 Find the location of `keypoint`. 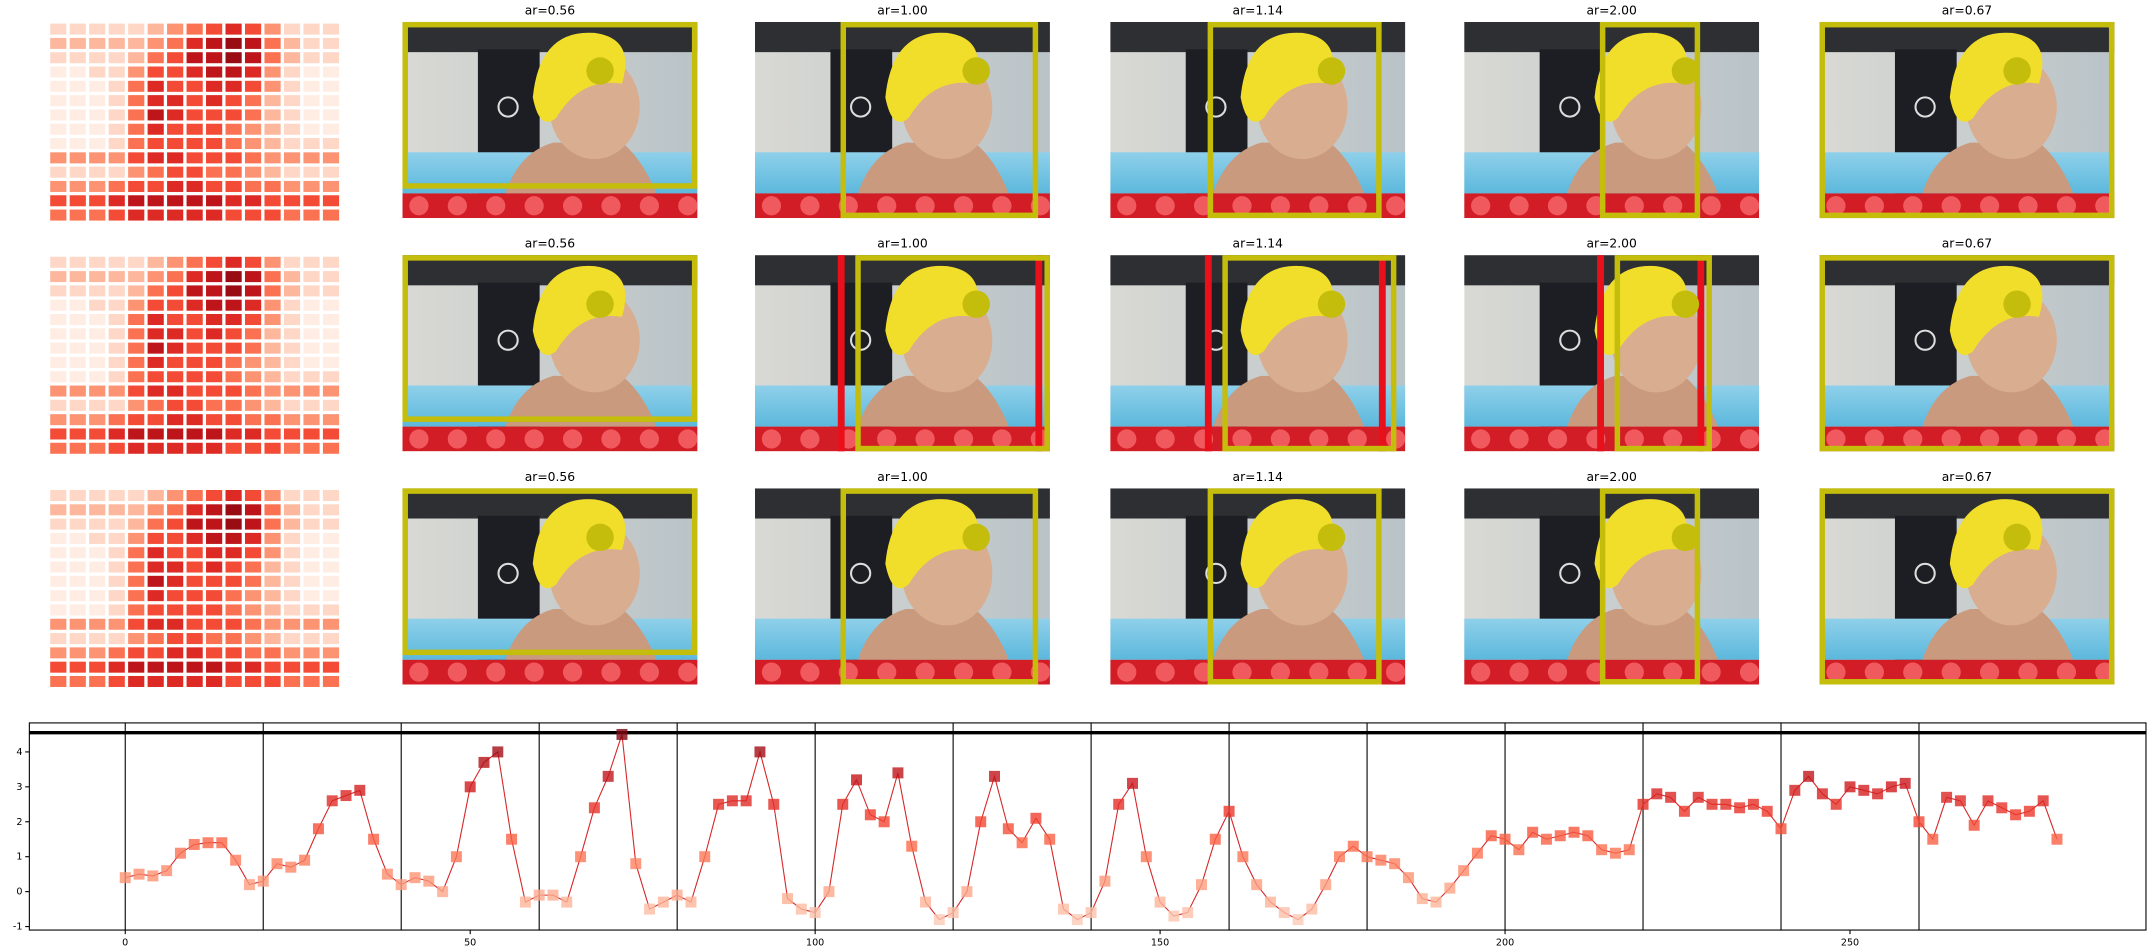

keypoint is located at coordinates (600, 537).